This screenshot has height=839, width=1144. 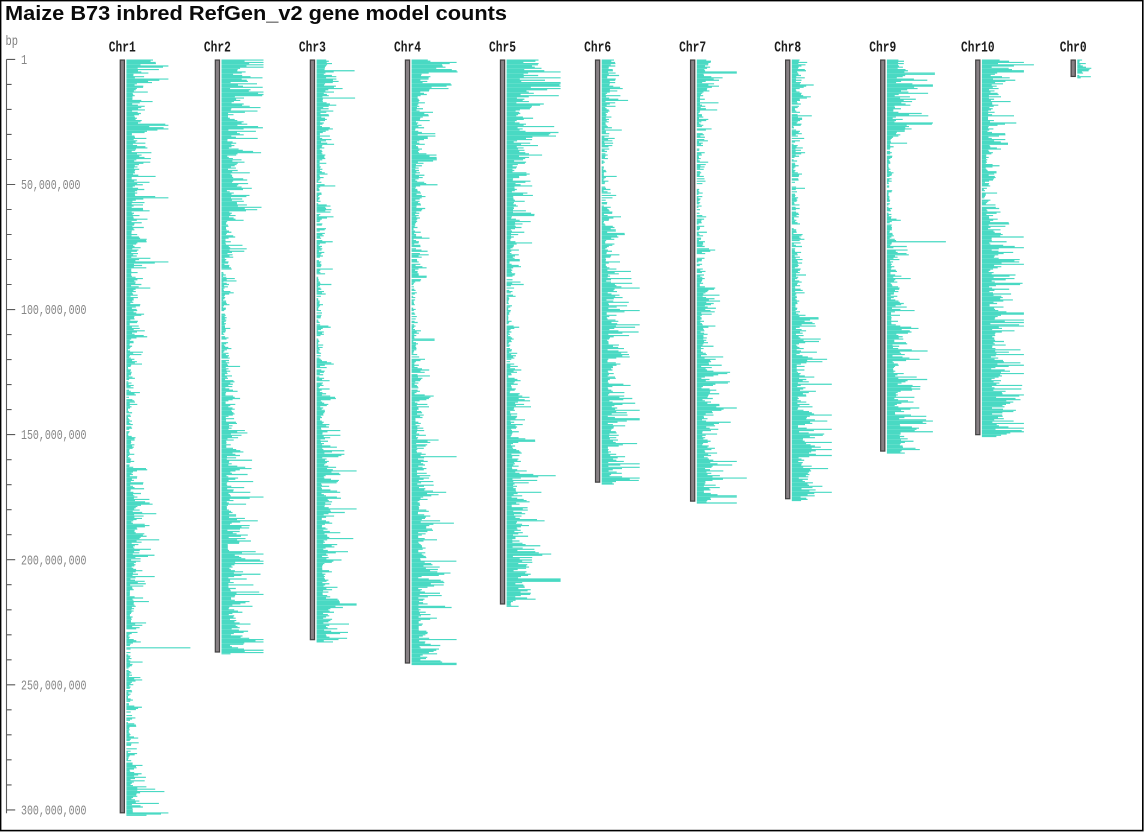 I want to click on svg-text: Chr4, so click(x=407, y=48).